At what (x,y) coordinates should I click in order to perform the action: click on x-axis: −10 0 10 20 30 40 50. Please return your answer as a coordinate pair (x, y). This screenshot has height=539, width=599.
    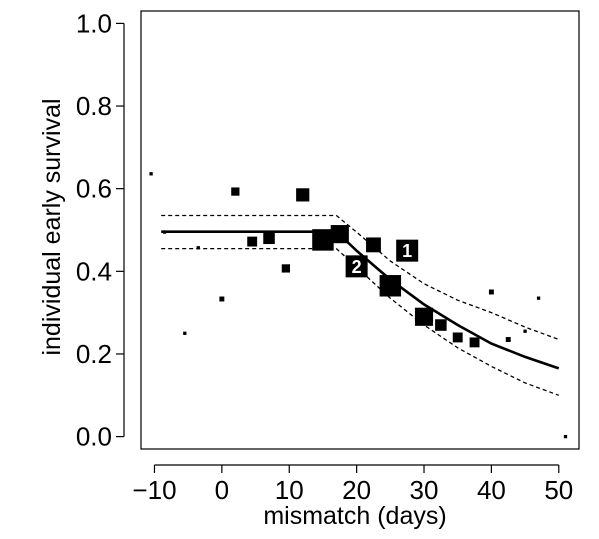
    Looking at the image, I should click on (352, 484).